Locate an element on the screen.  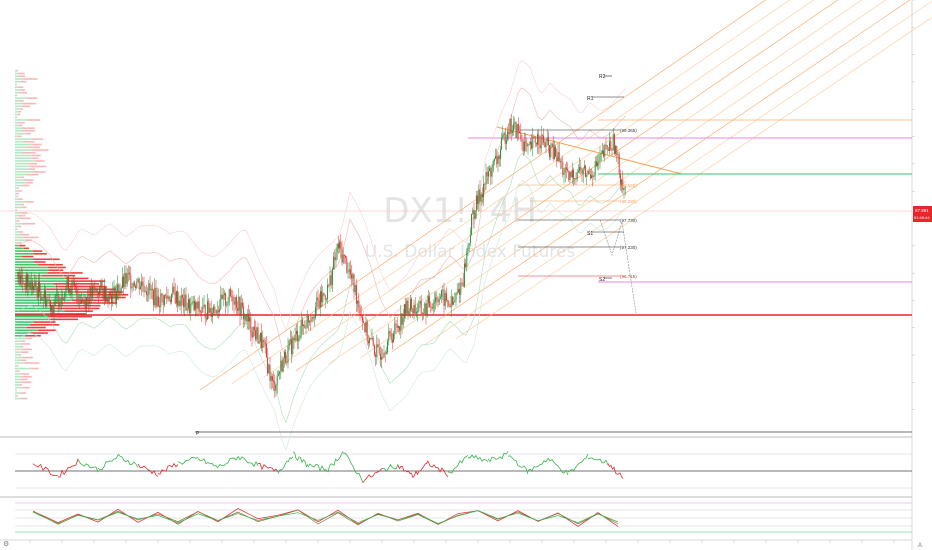
time-axis is located at coordinates (462, 541).